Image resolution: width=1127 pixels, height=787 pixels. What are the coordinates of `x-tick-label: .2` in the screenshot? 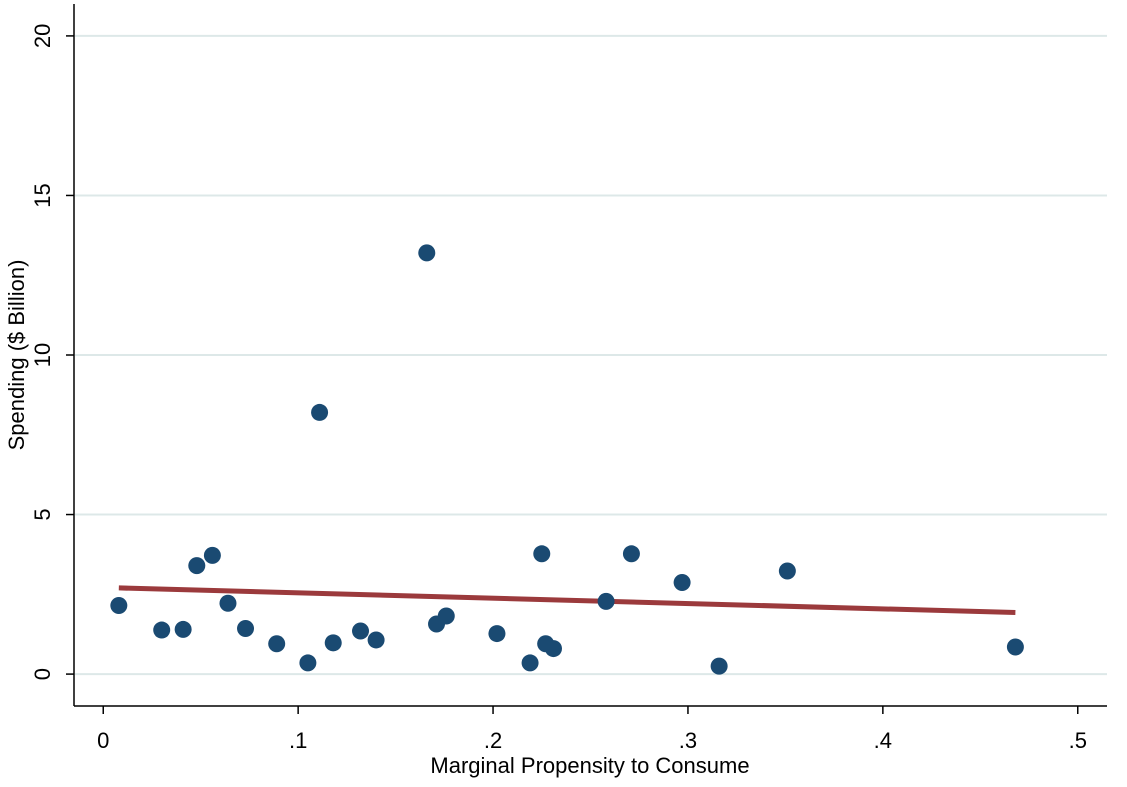 It's located at (493, 740).